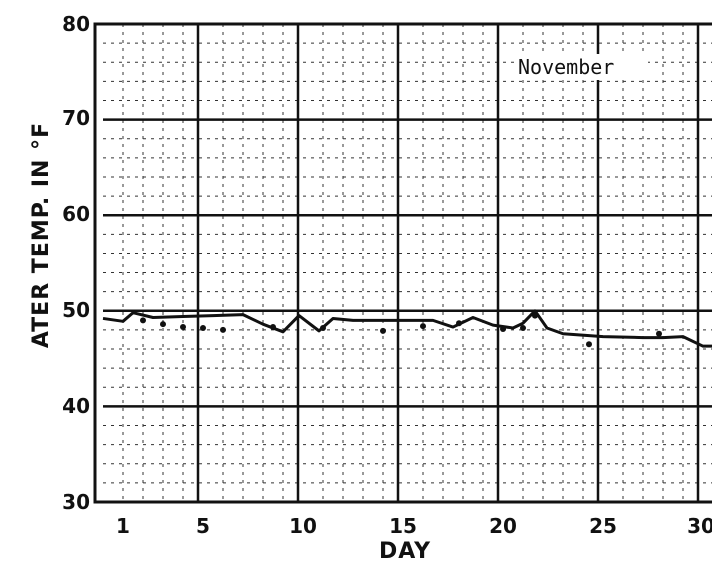  I want to click on y-tick-label-50: 50, so click(76, 310).